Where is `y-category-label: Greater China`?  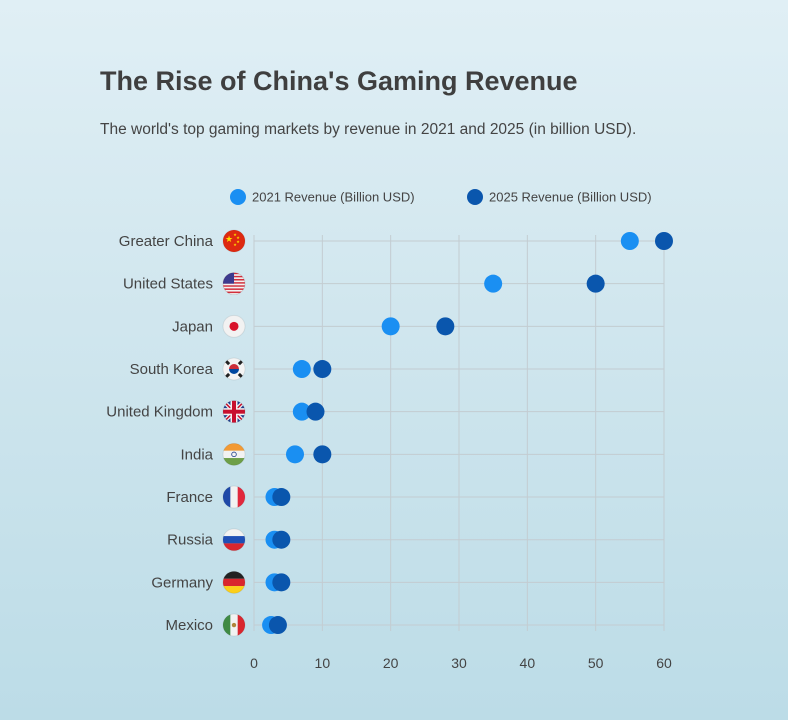 y-category-label: Greater China is located at coordinates (166, 241).